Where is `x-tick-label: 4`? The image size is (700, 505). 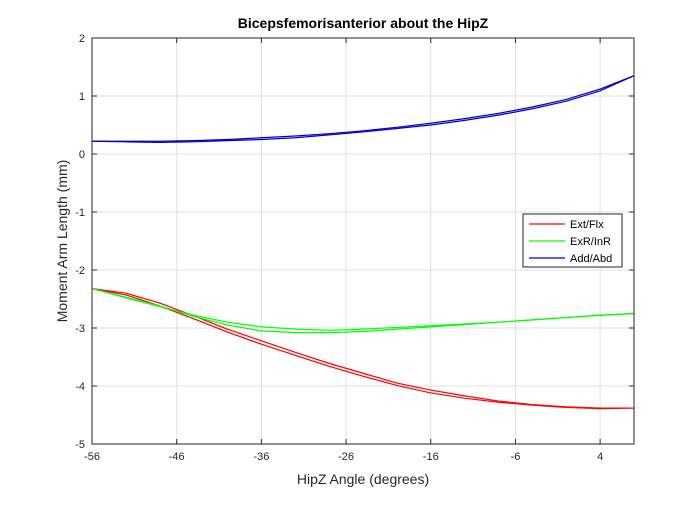
x-tick-label: 4 is located at coordinates (600, 457).